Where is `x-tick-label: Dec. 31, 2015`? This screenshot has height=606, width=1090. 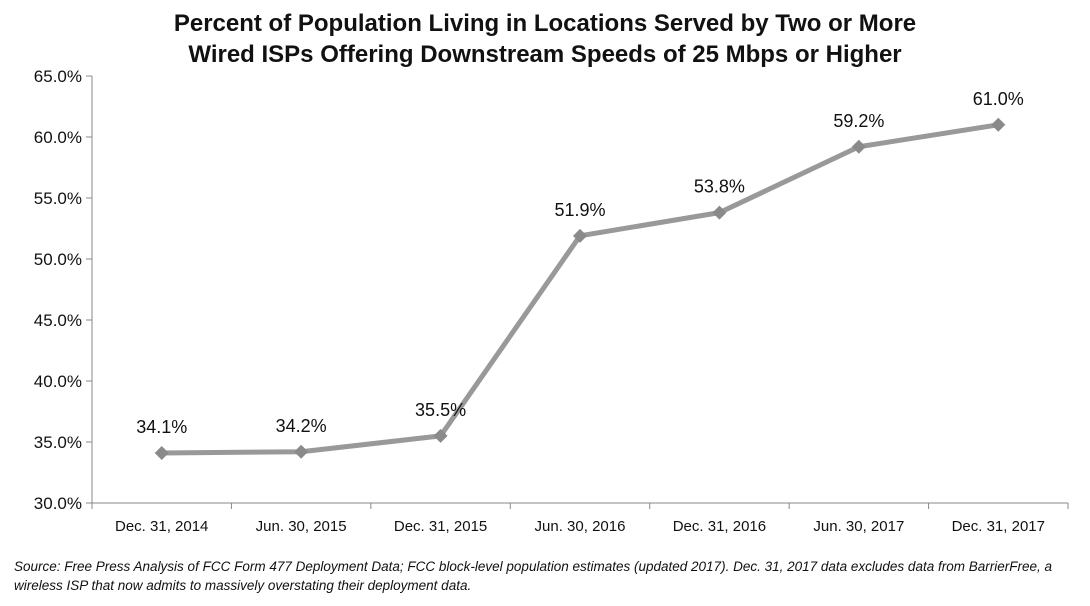
x-tick-label: Dec. 31, 2015 is located at coordinates (440, 526).